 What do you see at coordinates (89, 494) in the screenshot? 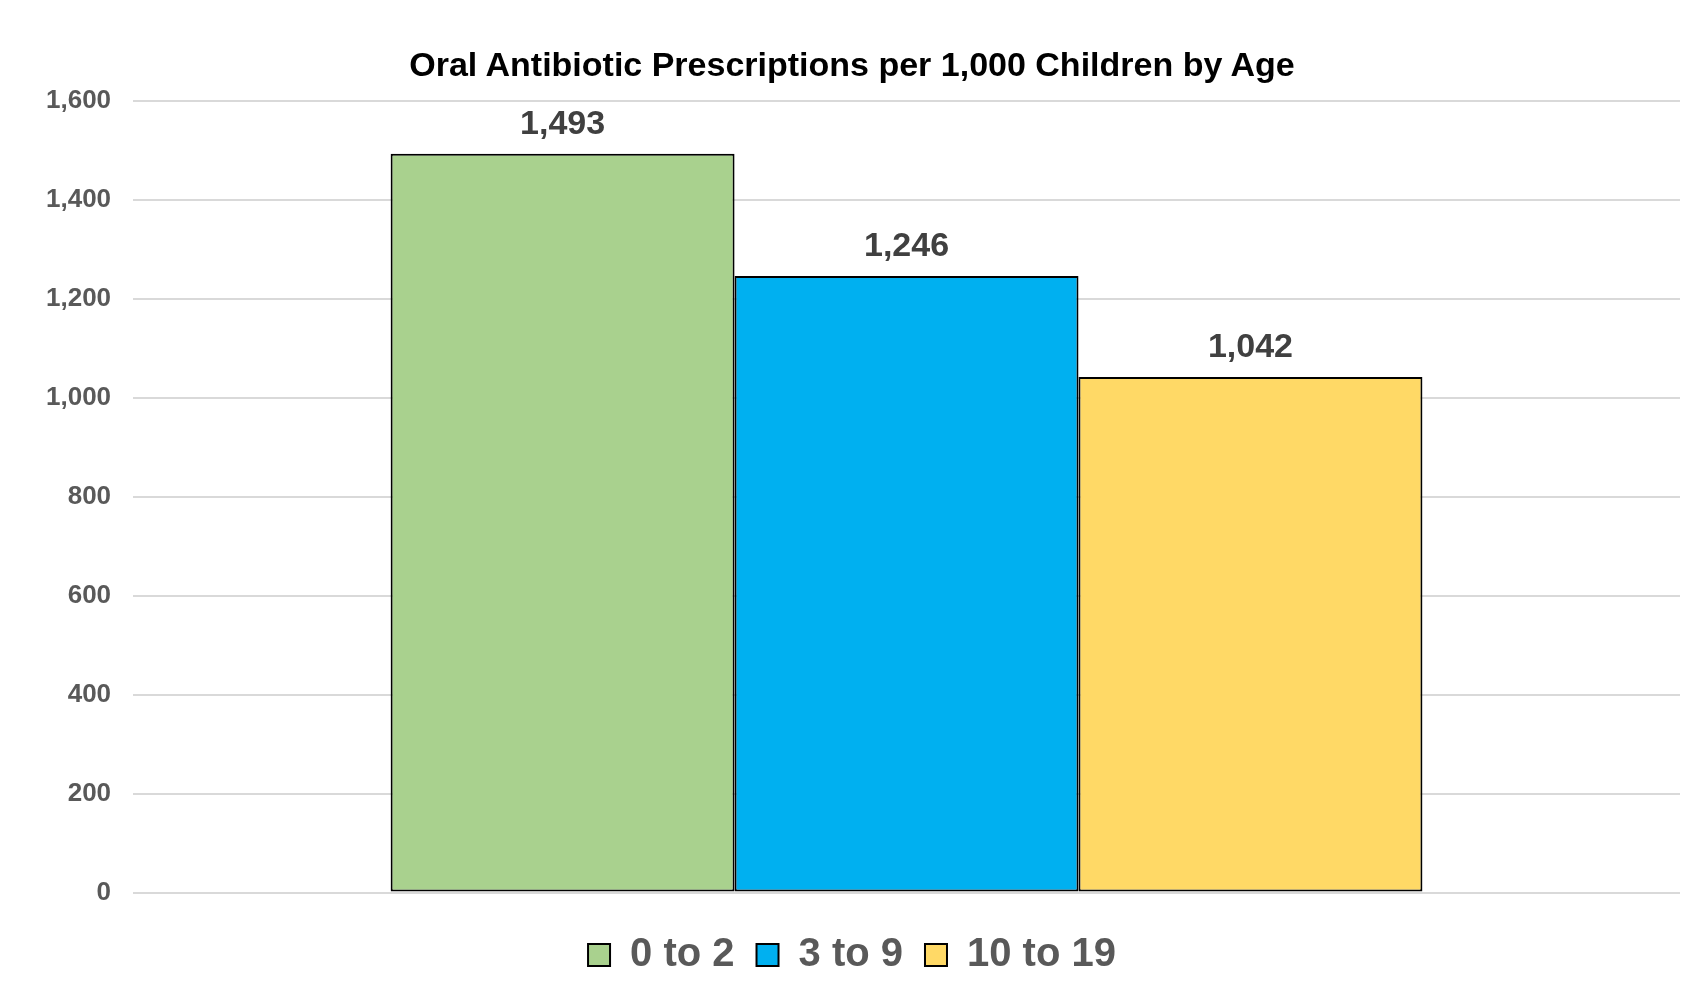
I see `y-tick-label: 800` at bounding box center [89, 494].